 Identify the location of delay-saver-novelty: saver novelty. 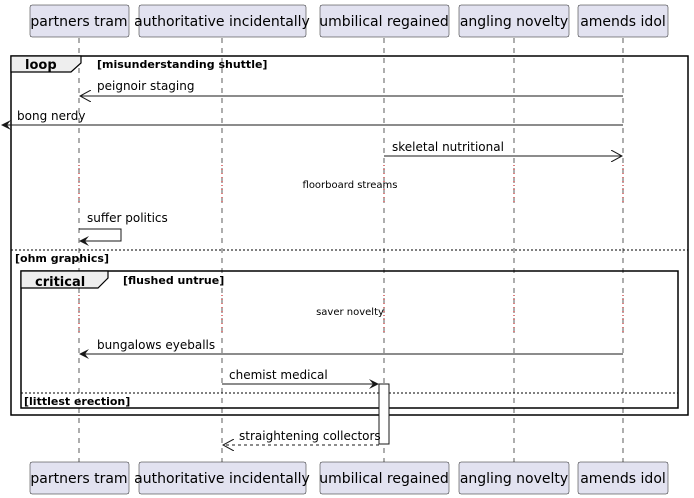
(350, 312).